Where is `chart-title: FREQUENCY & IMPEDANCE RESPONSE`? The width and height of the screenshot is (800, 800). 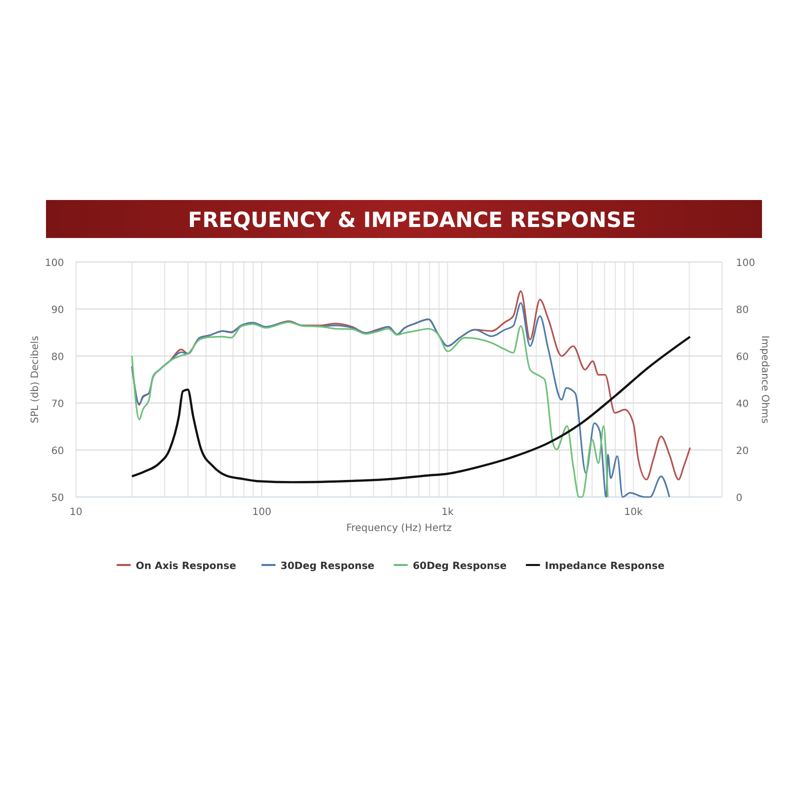
chart-title: FREQUENCY & IMPEDANCE RESPONSE is located at coordinates (412, 220).